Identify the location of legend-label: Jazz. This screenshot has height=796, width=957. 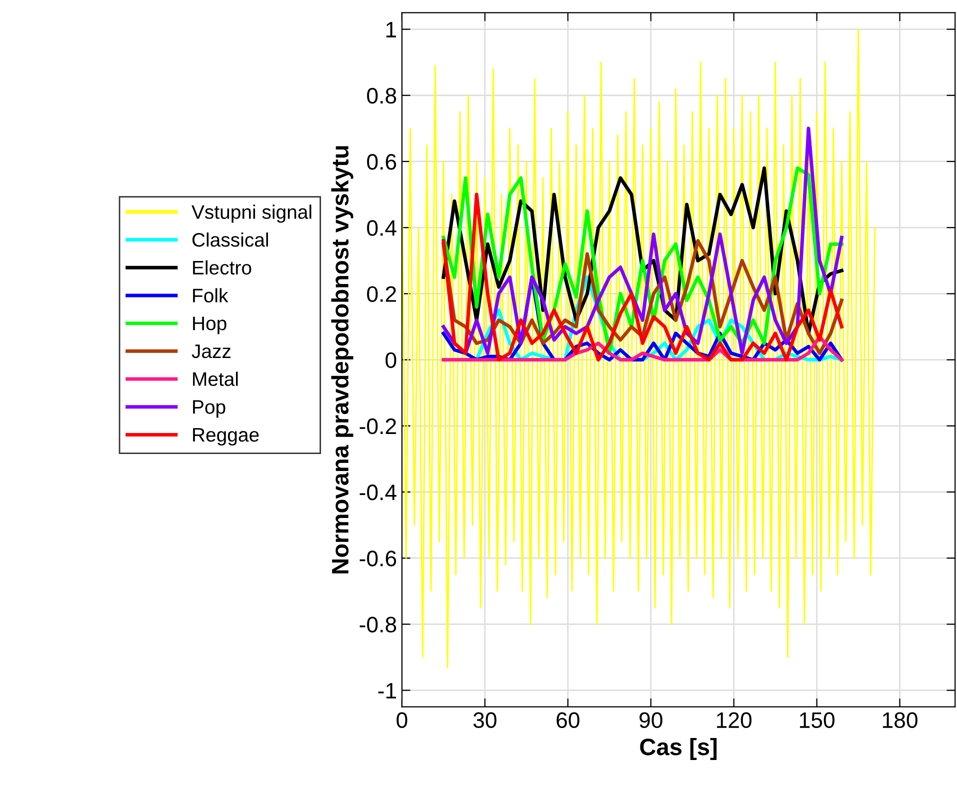
(211, 351).